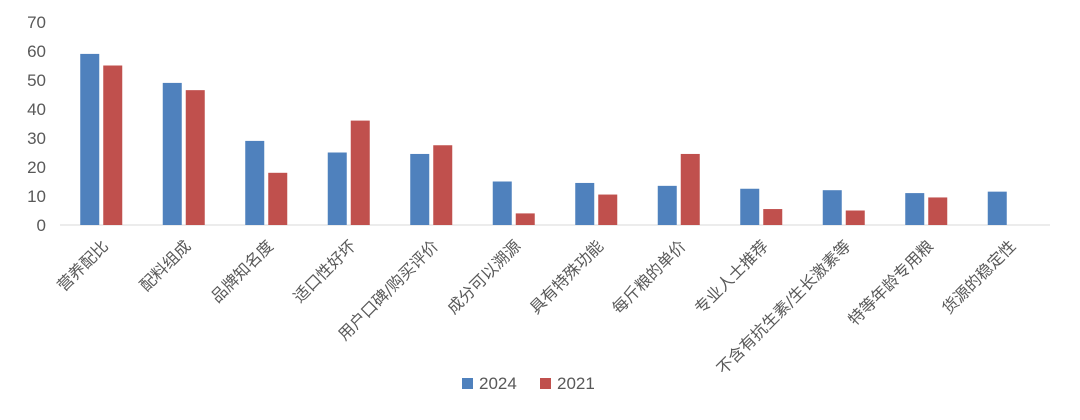 The width and height of the screenshot is (1080, 420). I want to click on y-axis-ticks: 0 10 20 30 40 50 60 70, so click(36, 124).